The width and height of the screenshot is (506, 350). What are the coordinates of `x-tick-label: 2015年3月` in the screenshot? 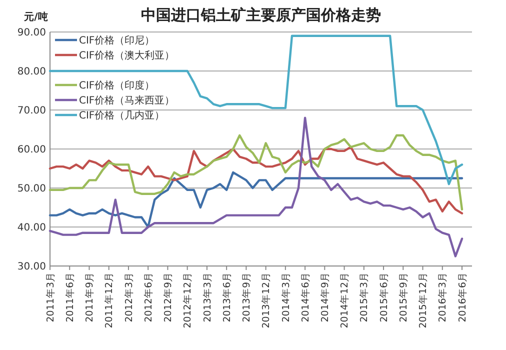 It's located at (364, 297).